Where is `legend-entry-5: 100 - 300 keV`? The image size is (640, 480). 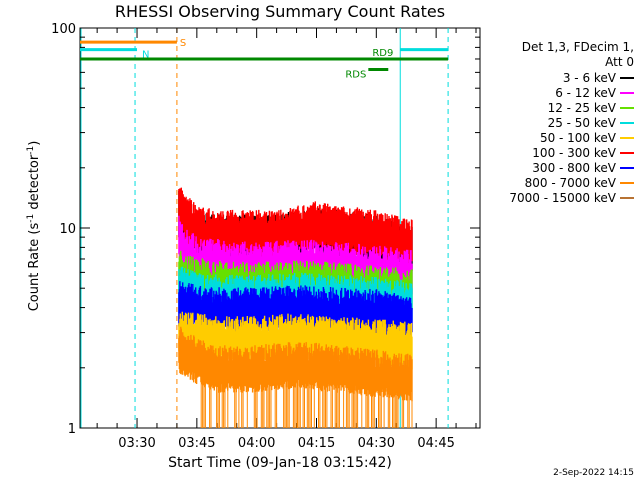 legend-entry-5: 100 - 300 keV is located at coordinates (559, 152).